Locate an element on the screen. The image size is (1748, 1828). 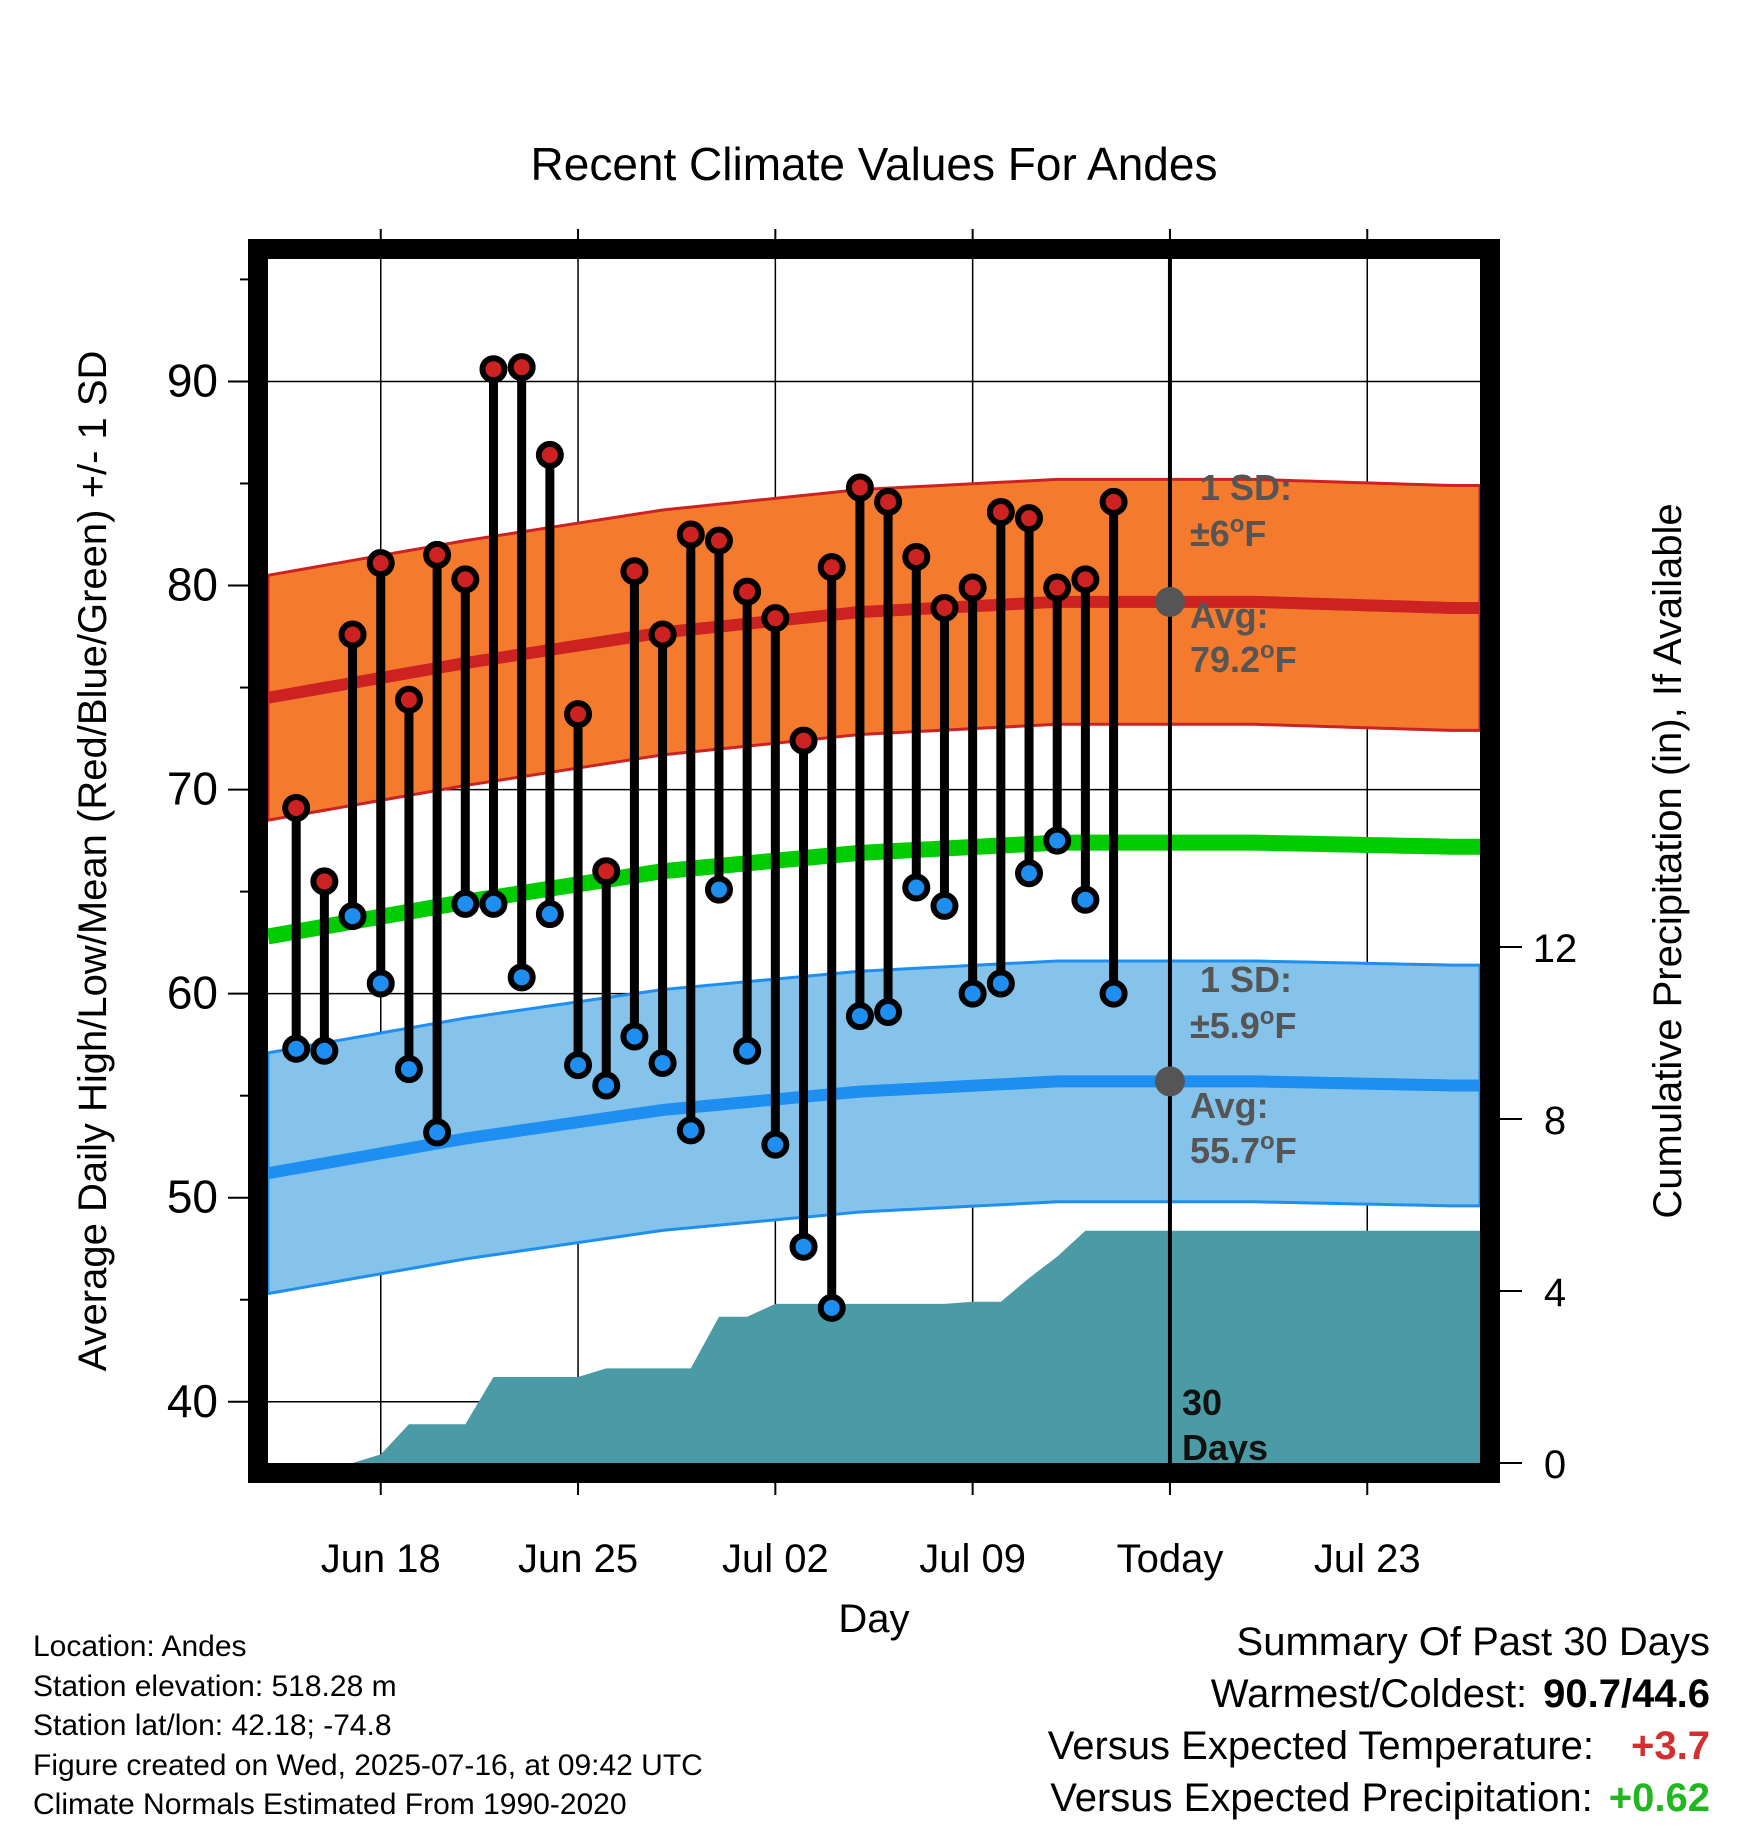
warm-cold-label: Warmest/Coldest: is located at coordinates (1369, 1694).